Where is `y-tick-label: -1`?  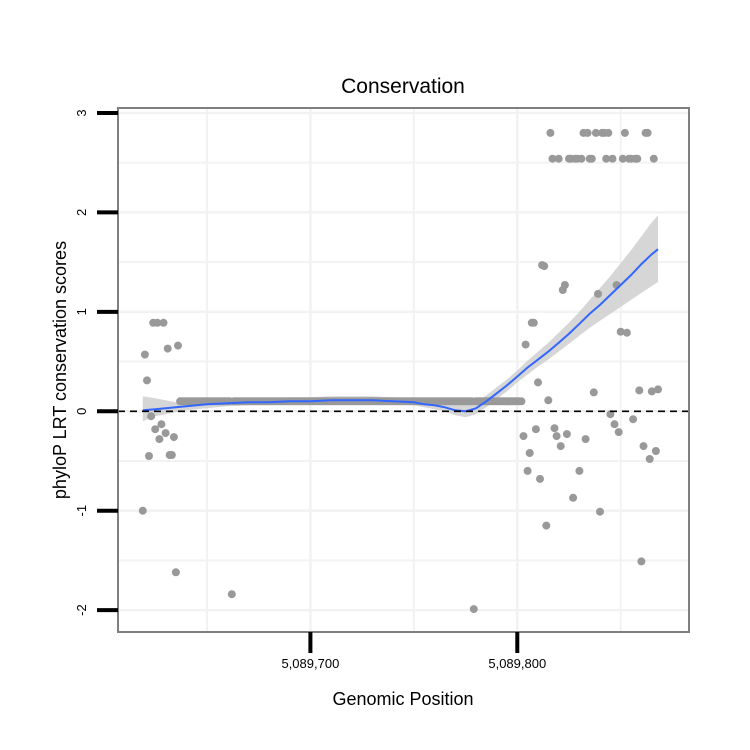
y-tick-label: -1 is located at coordinates (81, 511).